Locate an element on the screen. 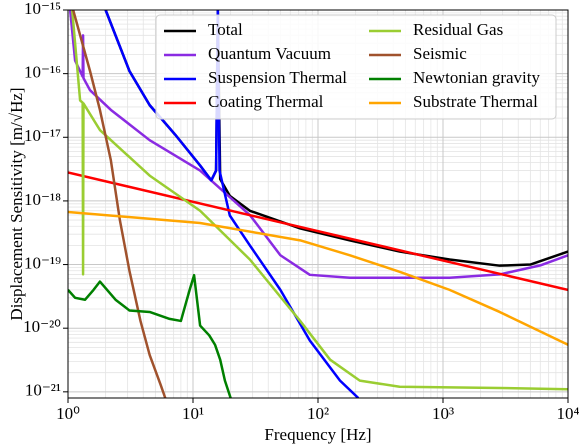  x-tick-label: 10⁴ is located at coordinates (568, 413).